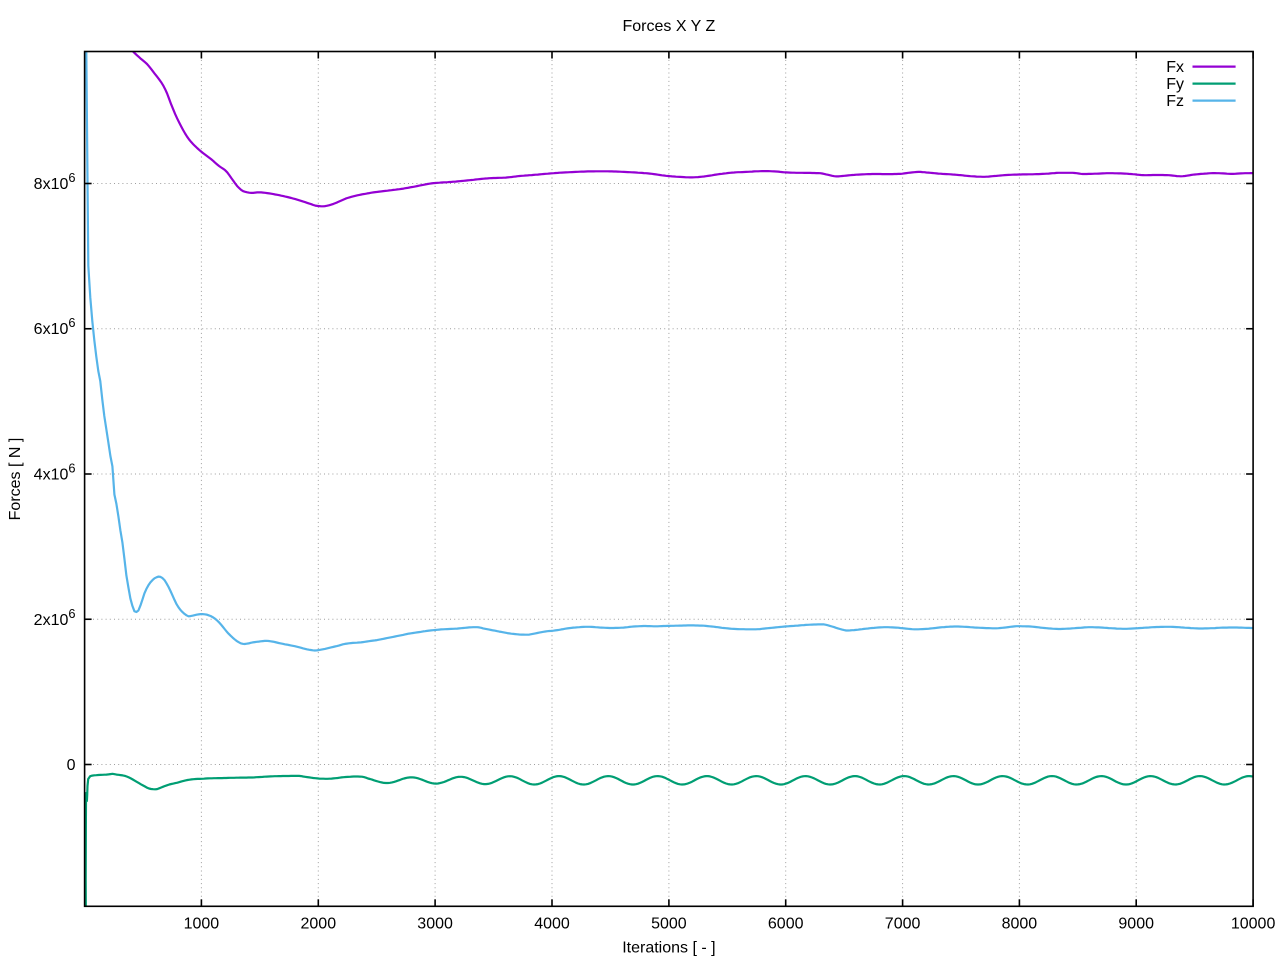 This screenshot has width=1280, height=960. Describe the element at coordinates (15, 479) in the screenshot. I see `svg-text: Forces [ N ]` at that location.